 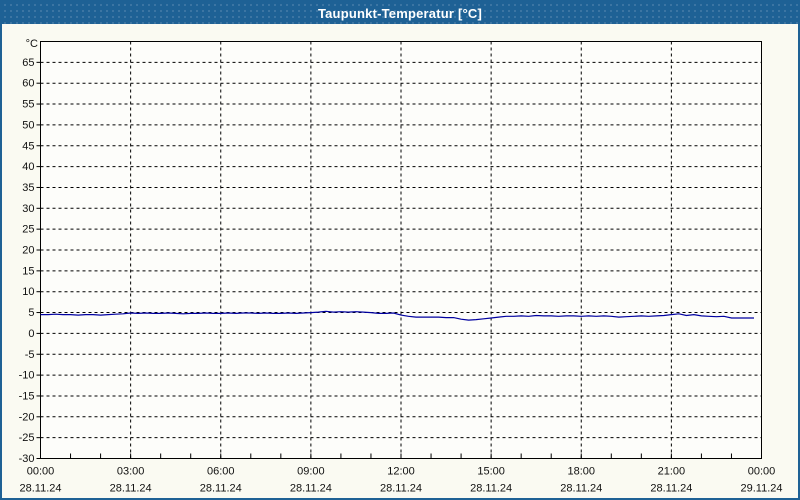 I want to click on dewpoint-line, so click(x=397, y=315).